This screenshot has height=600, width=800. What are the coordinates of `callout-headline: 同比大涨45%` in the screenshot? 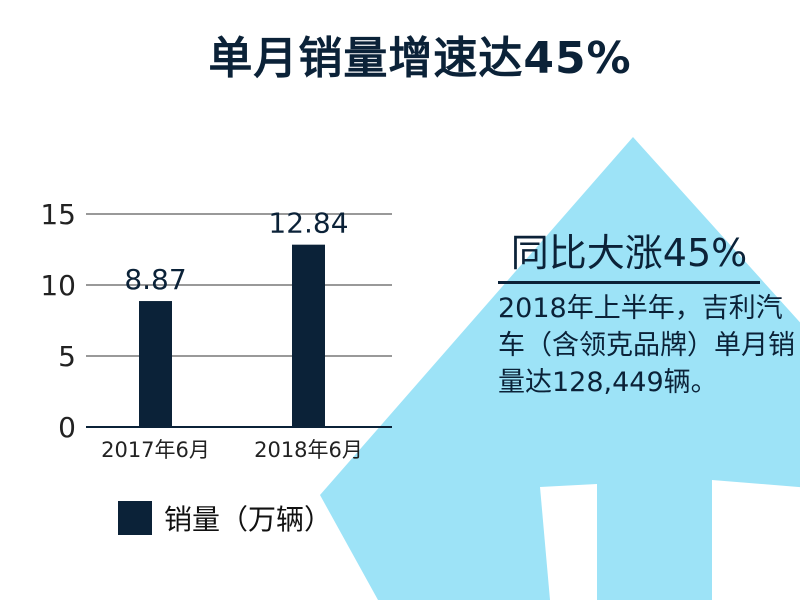 It's located at (629, 253).